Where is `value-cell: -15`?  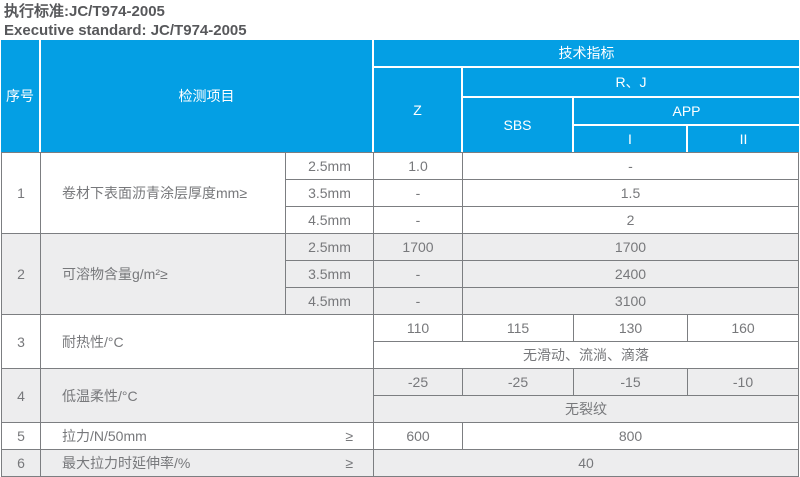 value-cell: -15 is located at coordinates (630, 382).